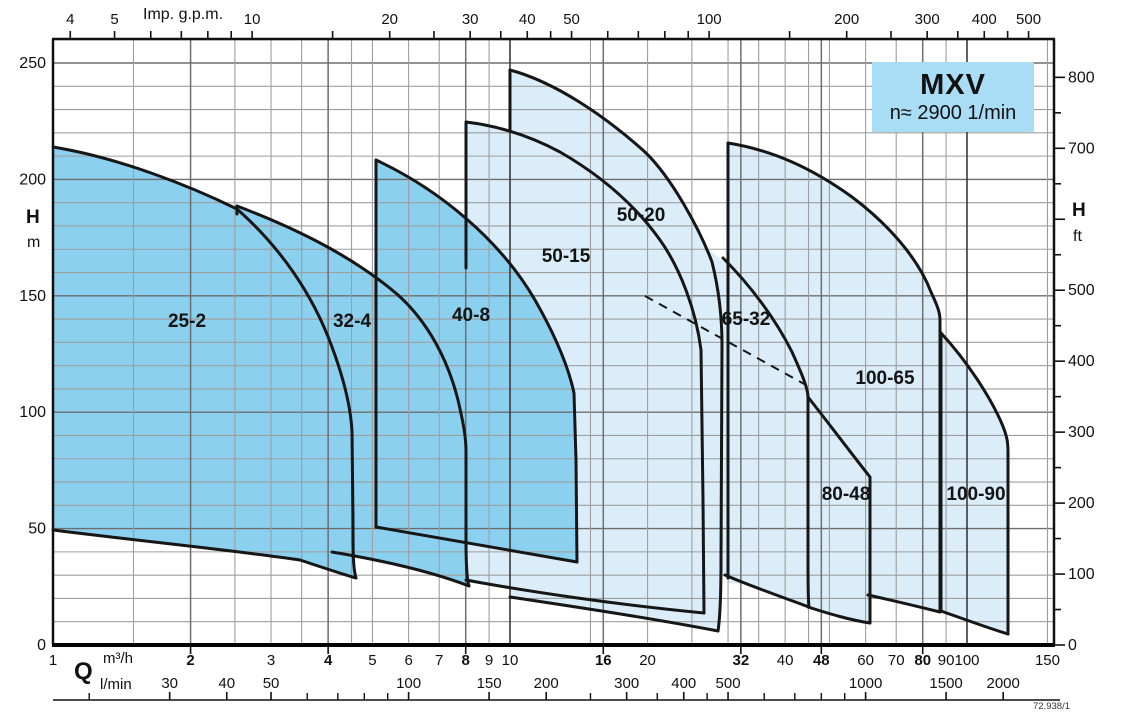 This screenshot has width=1124, height=723. Describe the element at coordinates (728, 683) in the screenshot. I see `bottom-lmin-tick-label: 500` at that location.